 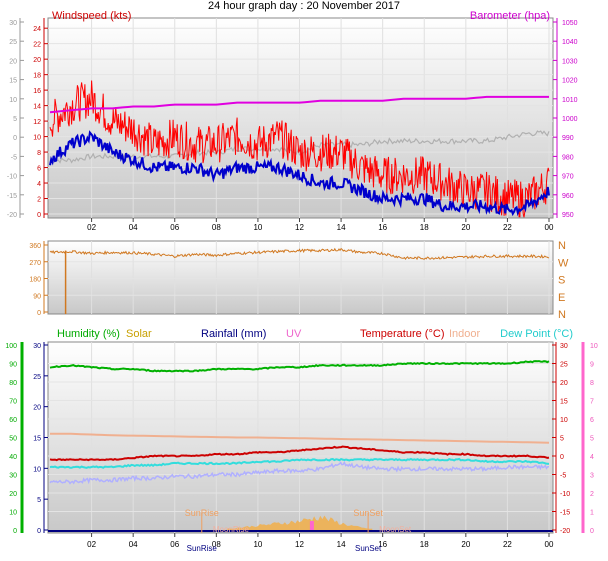 What do you see at coordinates (88, 334) in the screenshot?
I see `humidity-label: Humidity (%)` at bounding box center [88, 334].